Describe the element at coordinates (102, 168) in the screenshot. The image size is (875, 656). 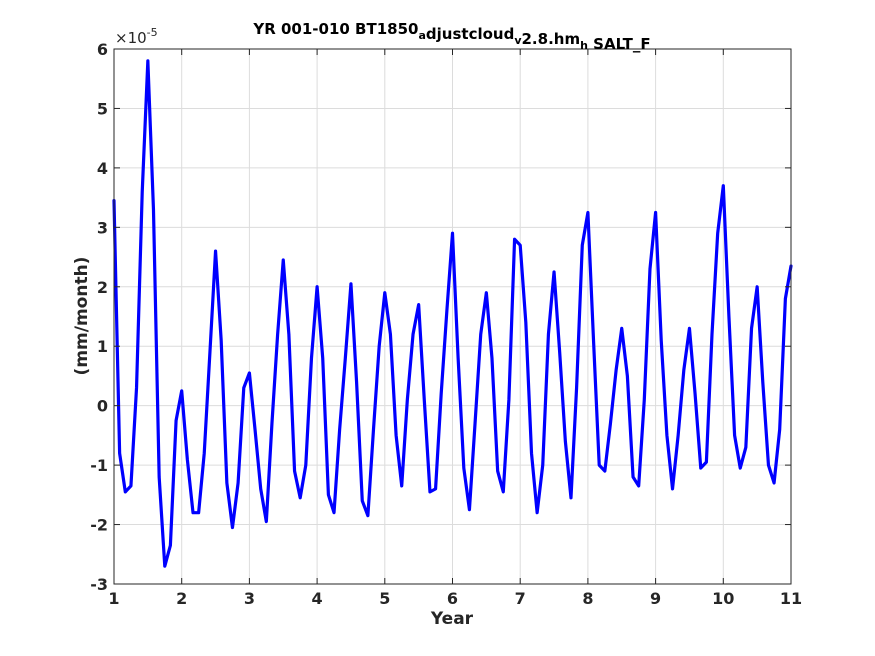
I see `y-tick-label: 4` at that location.